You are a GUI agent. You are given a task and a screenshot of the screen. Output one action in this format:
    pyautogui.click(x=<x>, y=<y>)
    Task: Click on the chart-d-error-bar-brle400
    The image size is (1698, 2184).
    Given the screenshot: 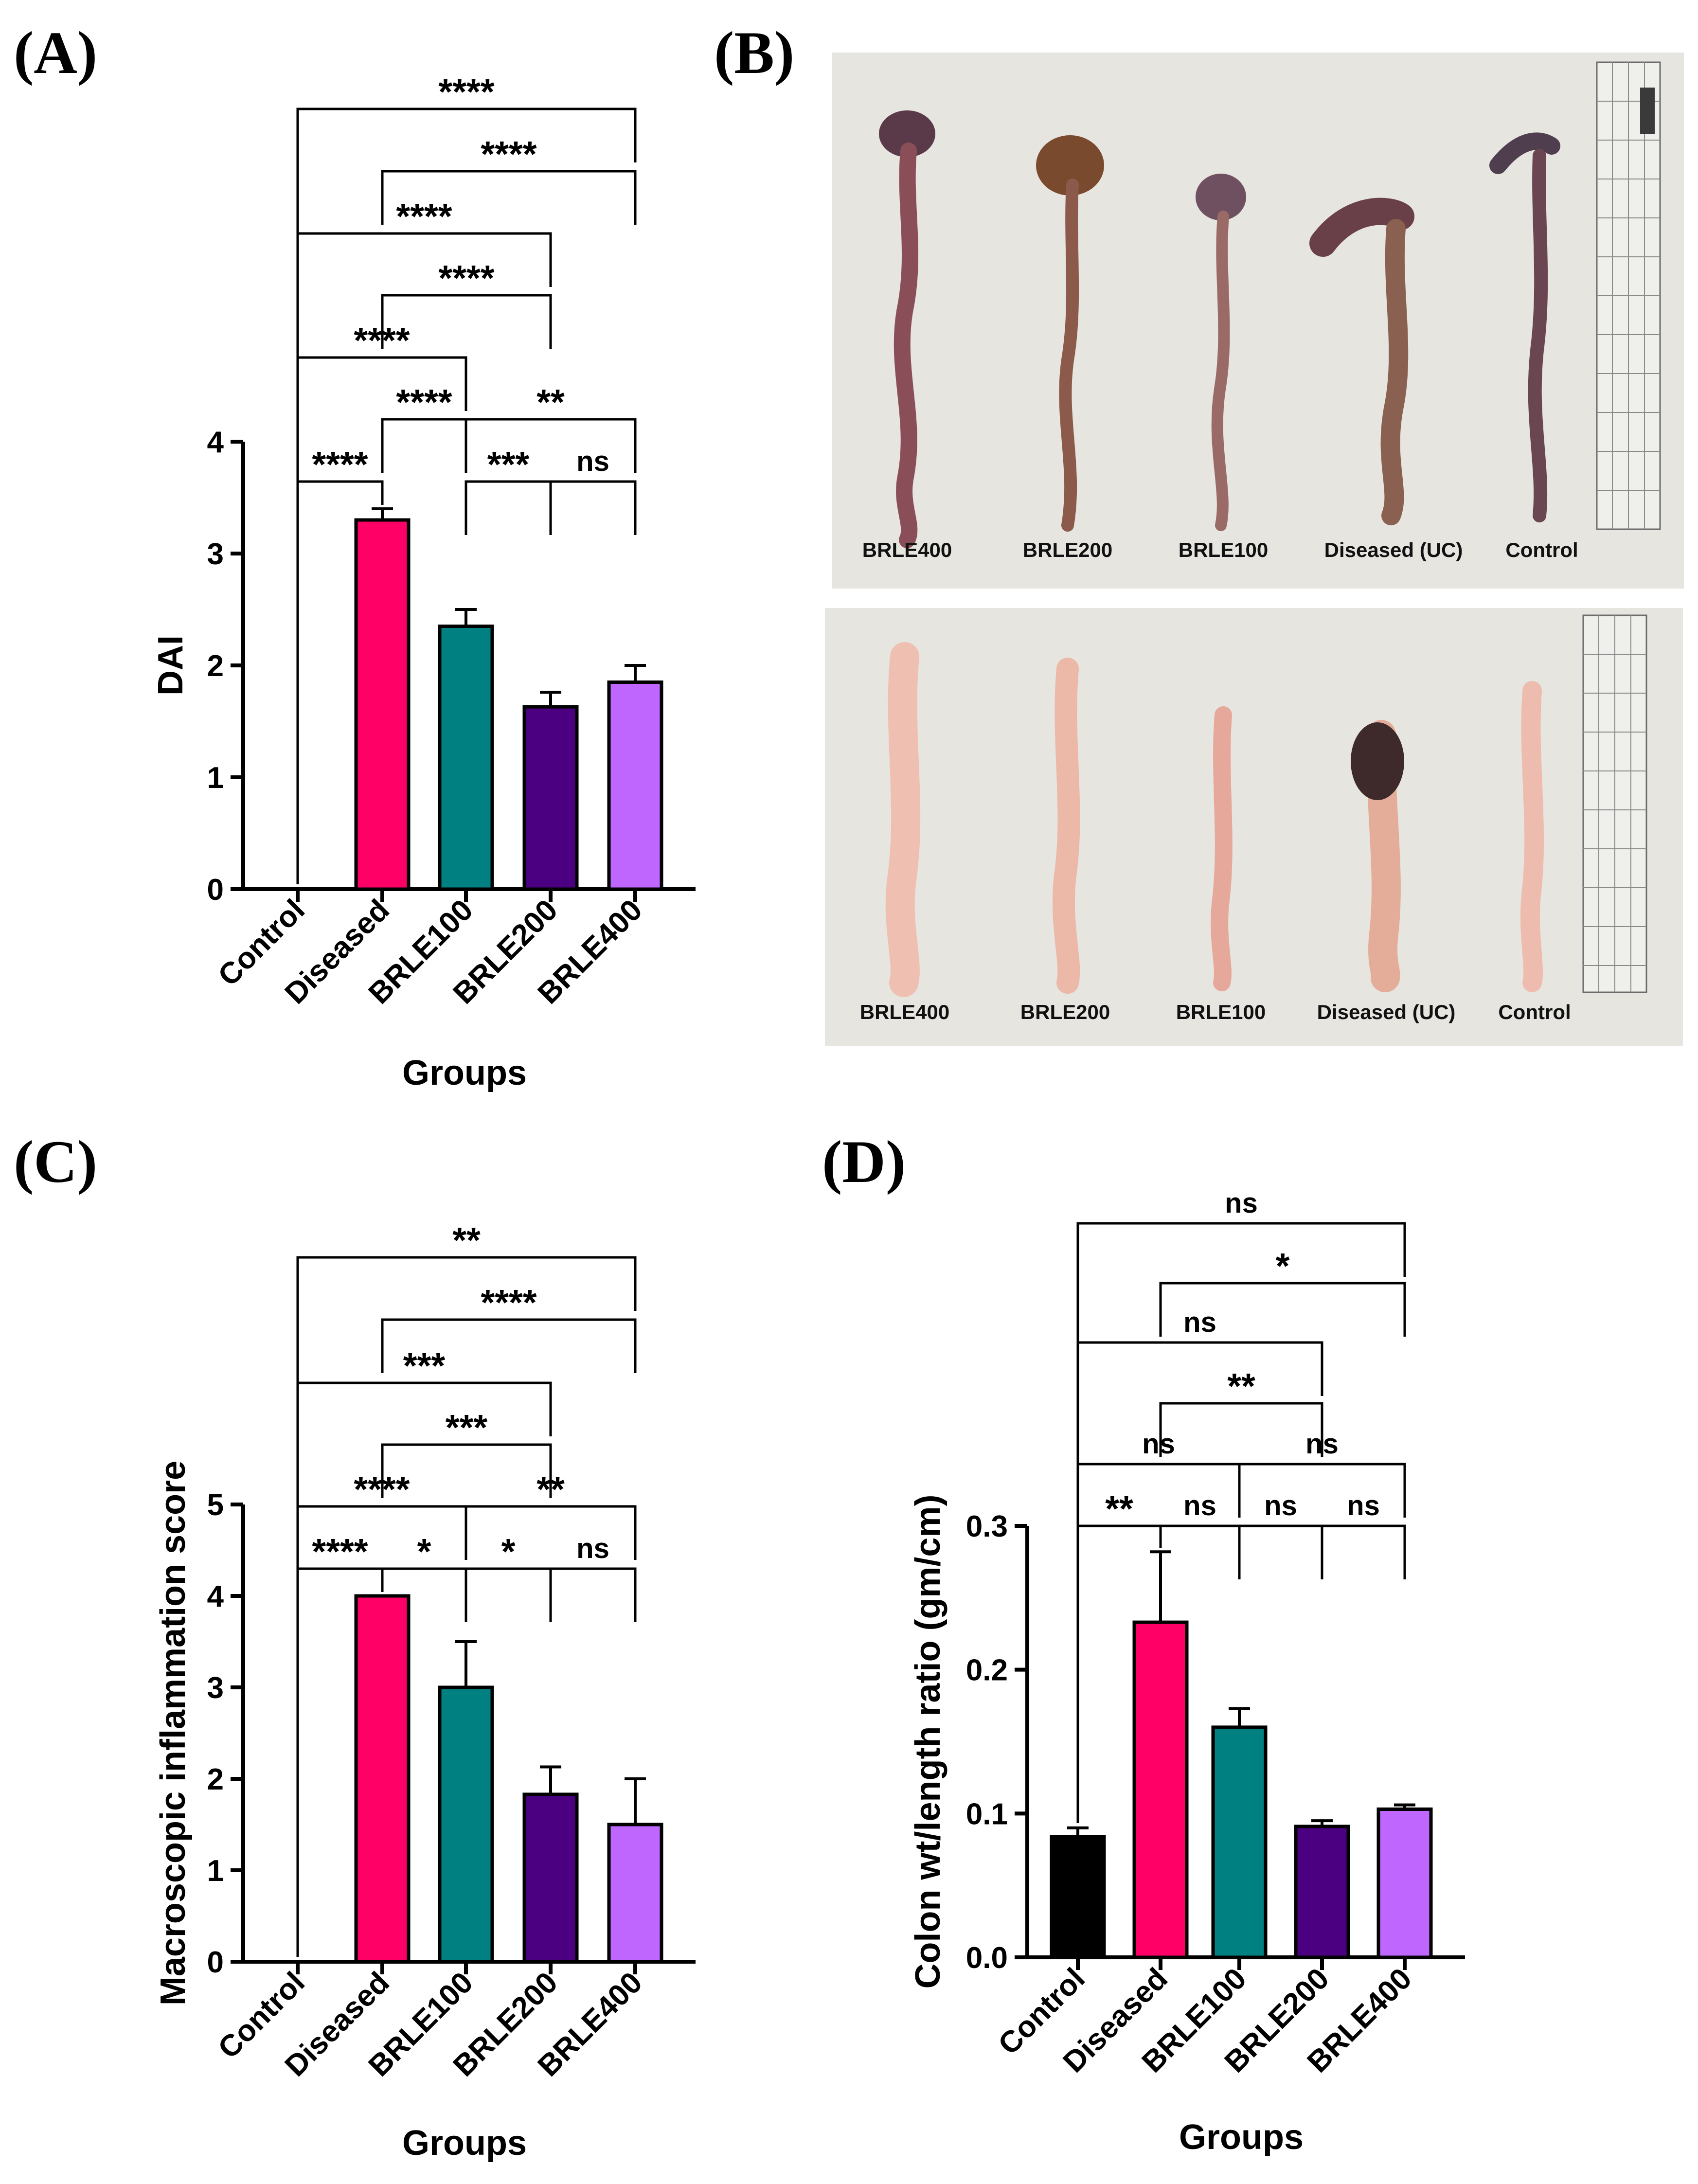 What is the action you would take?
    pyautogui.click(x=1404, y=1806)
    